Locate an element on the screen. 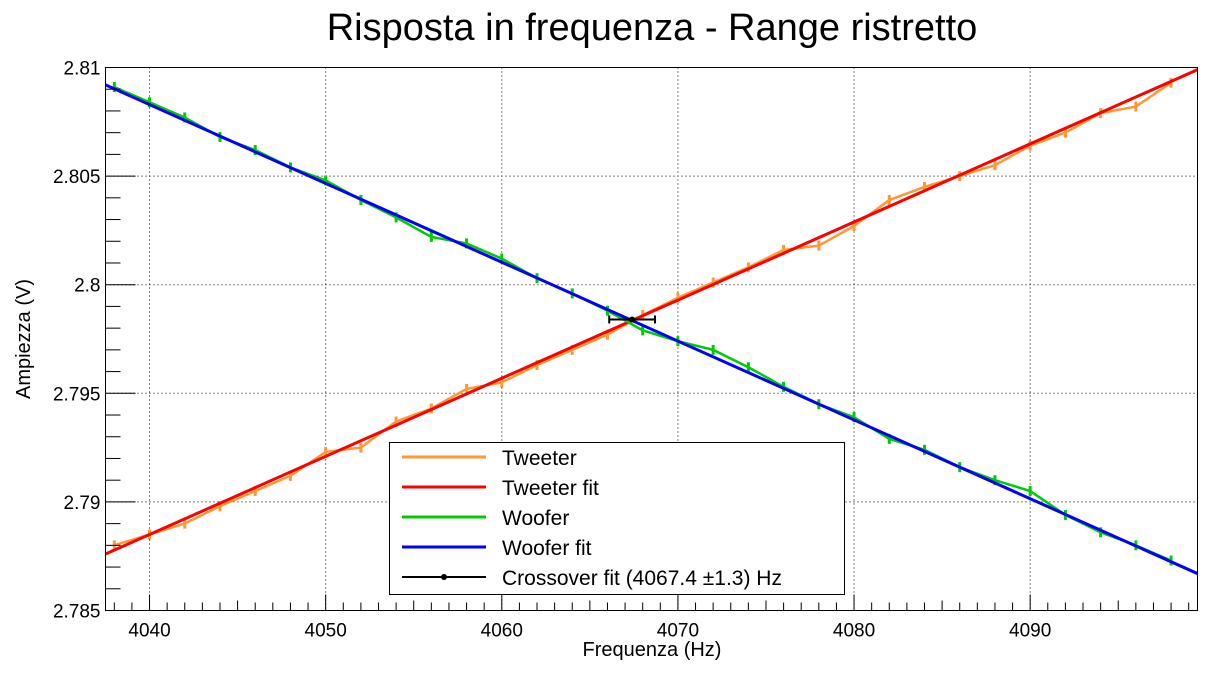  y-tick-label: 2.805 is located at coordinates (77, 177).